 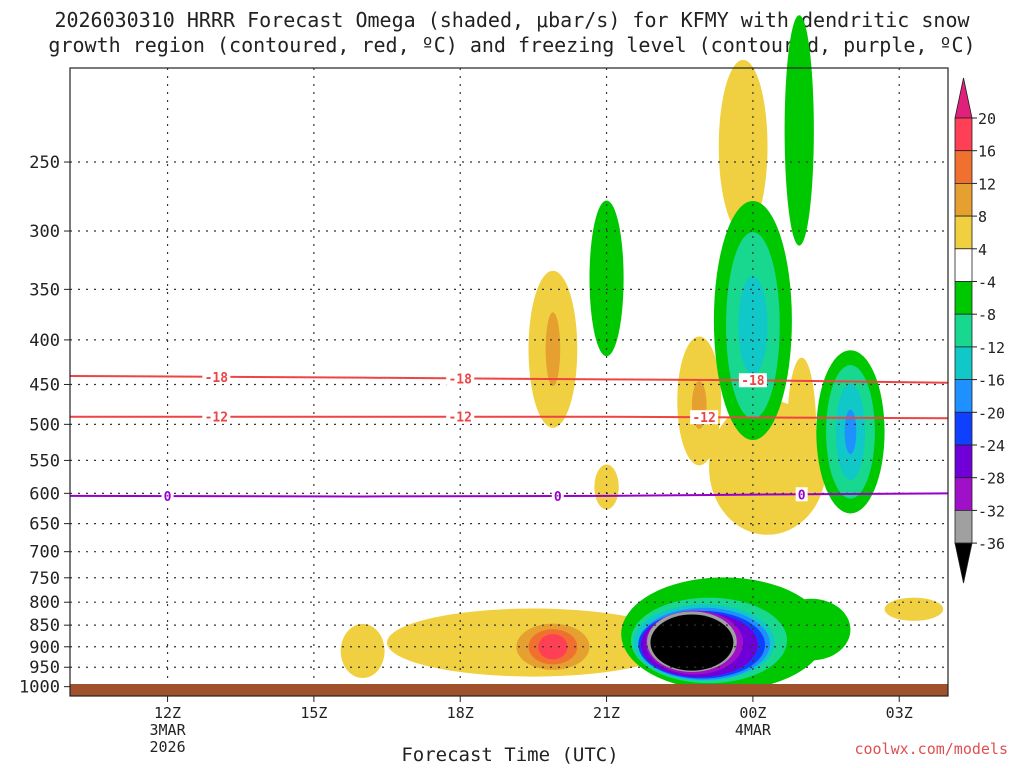 I want to click on colorbar-label-4: 4, so click(x=982, y=250).